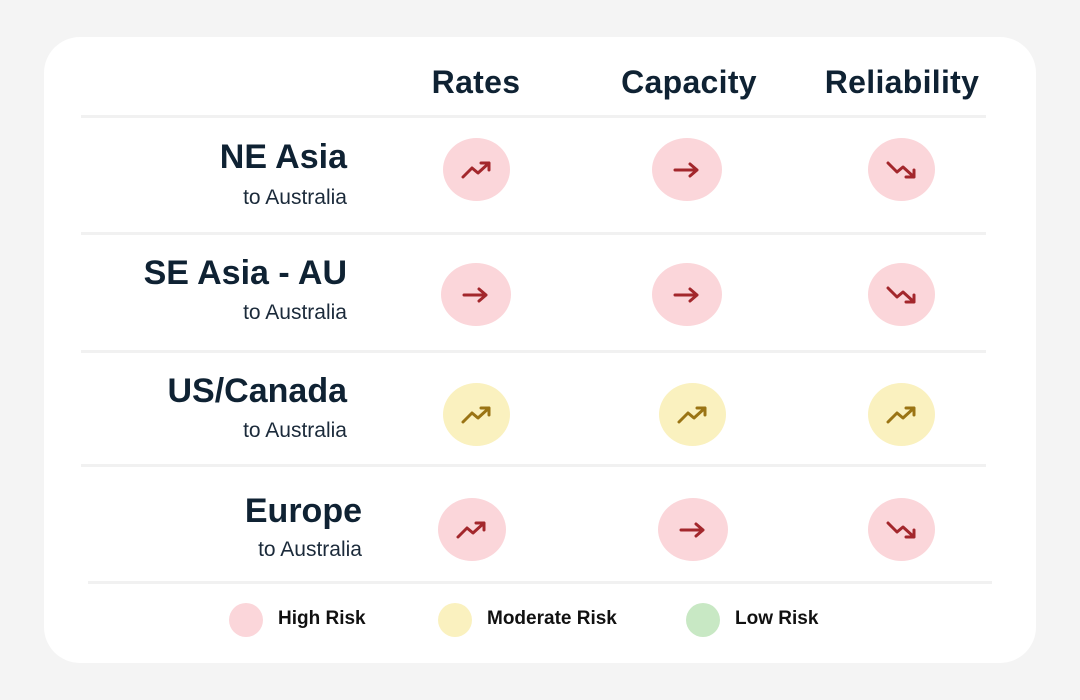 This screenshot has width=1080, height=700. What do you see at coordinates (303, 511) in the screenshot?
I see `route-name-europe: Europe` at bounding box center [303, 511].